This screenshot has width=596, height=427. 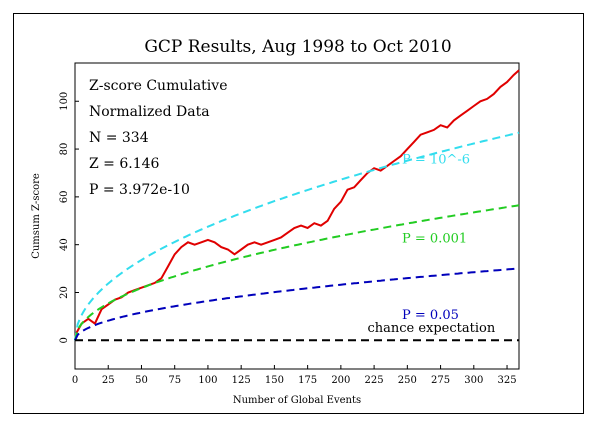 What do you see at coordinates (139, 190) in the screenshot?
I see `stats-line: P = 3.972e-10` at bounding box center [139, 190].